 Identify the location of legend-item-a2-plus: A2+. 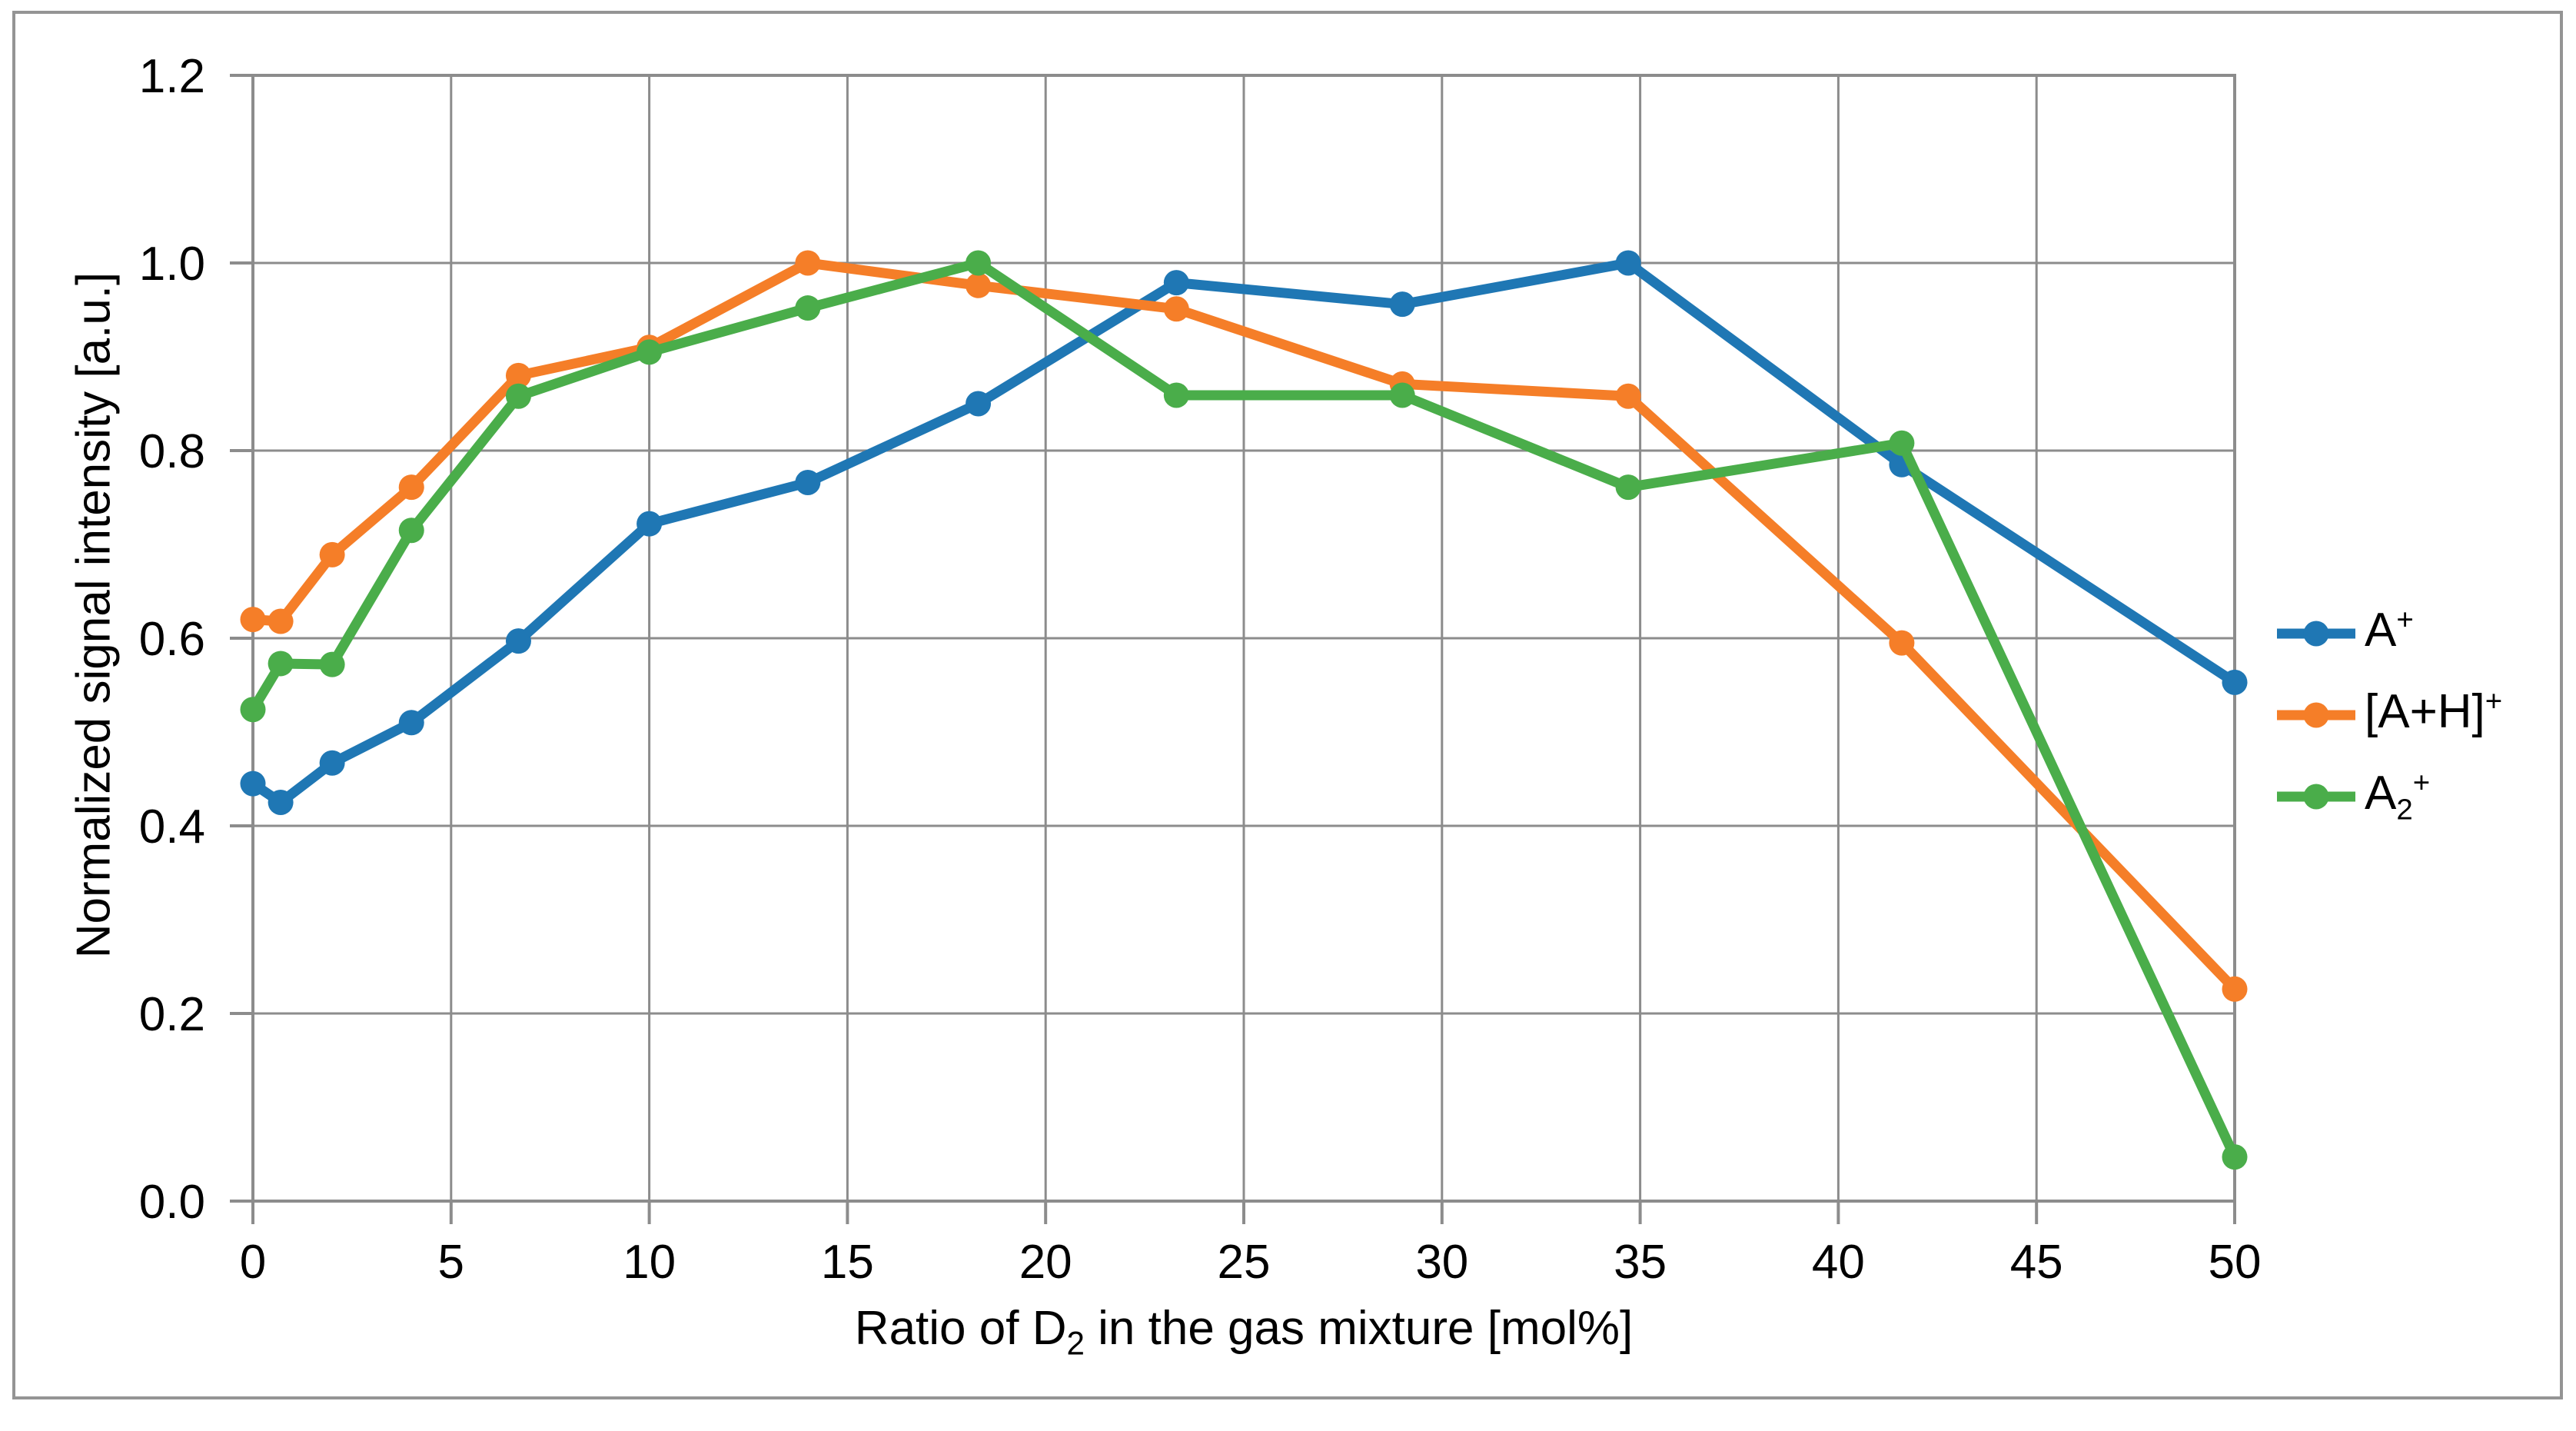
(2389, 797).